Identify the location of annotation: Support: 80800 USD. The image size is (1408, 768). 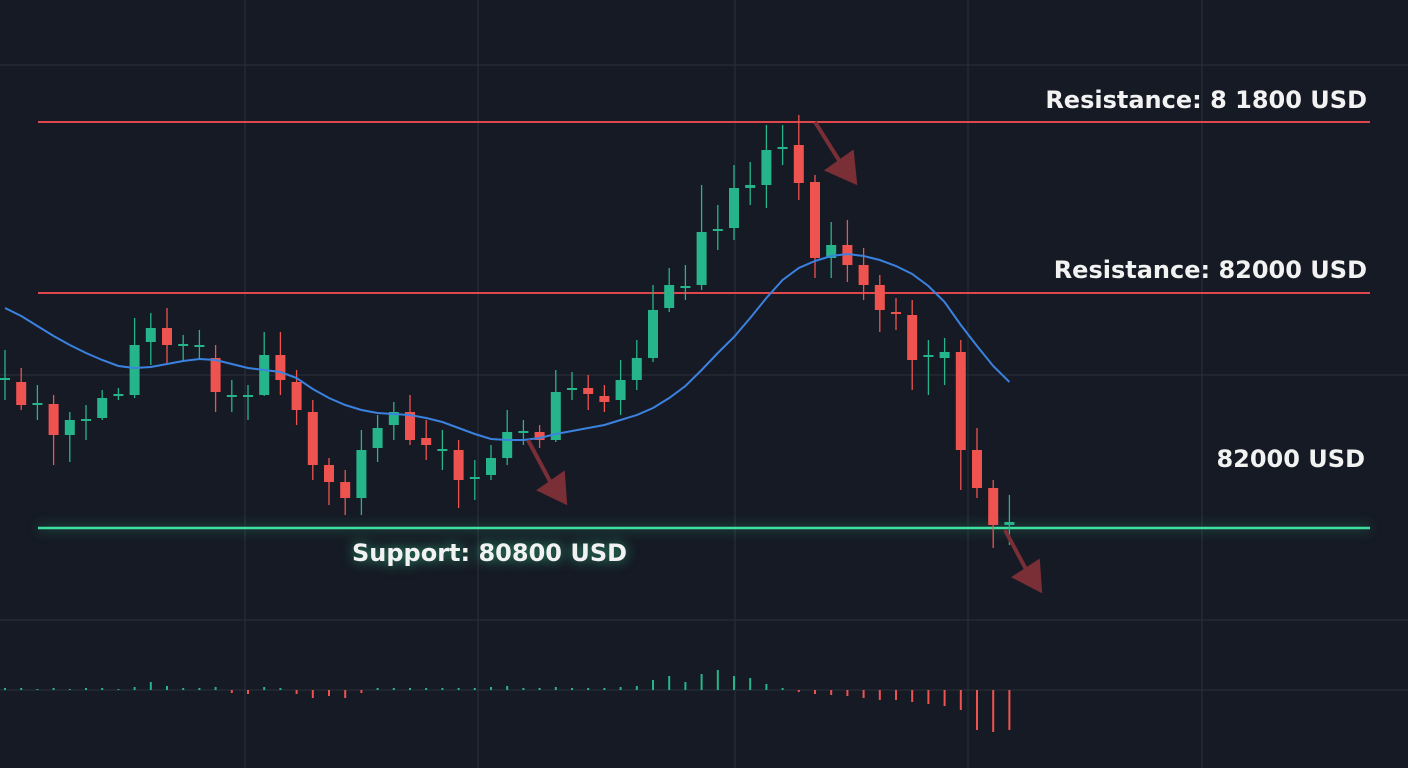
(489, 553).